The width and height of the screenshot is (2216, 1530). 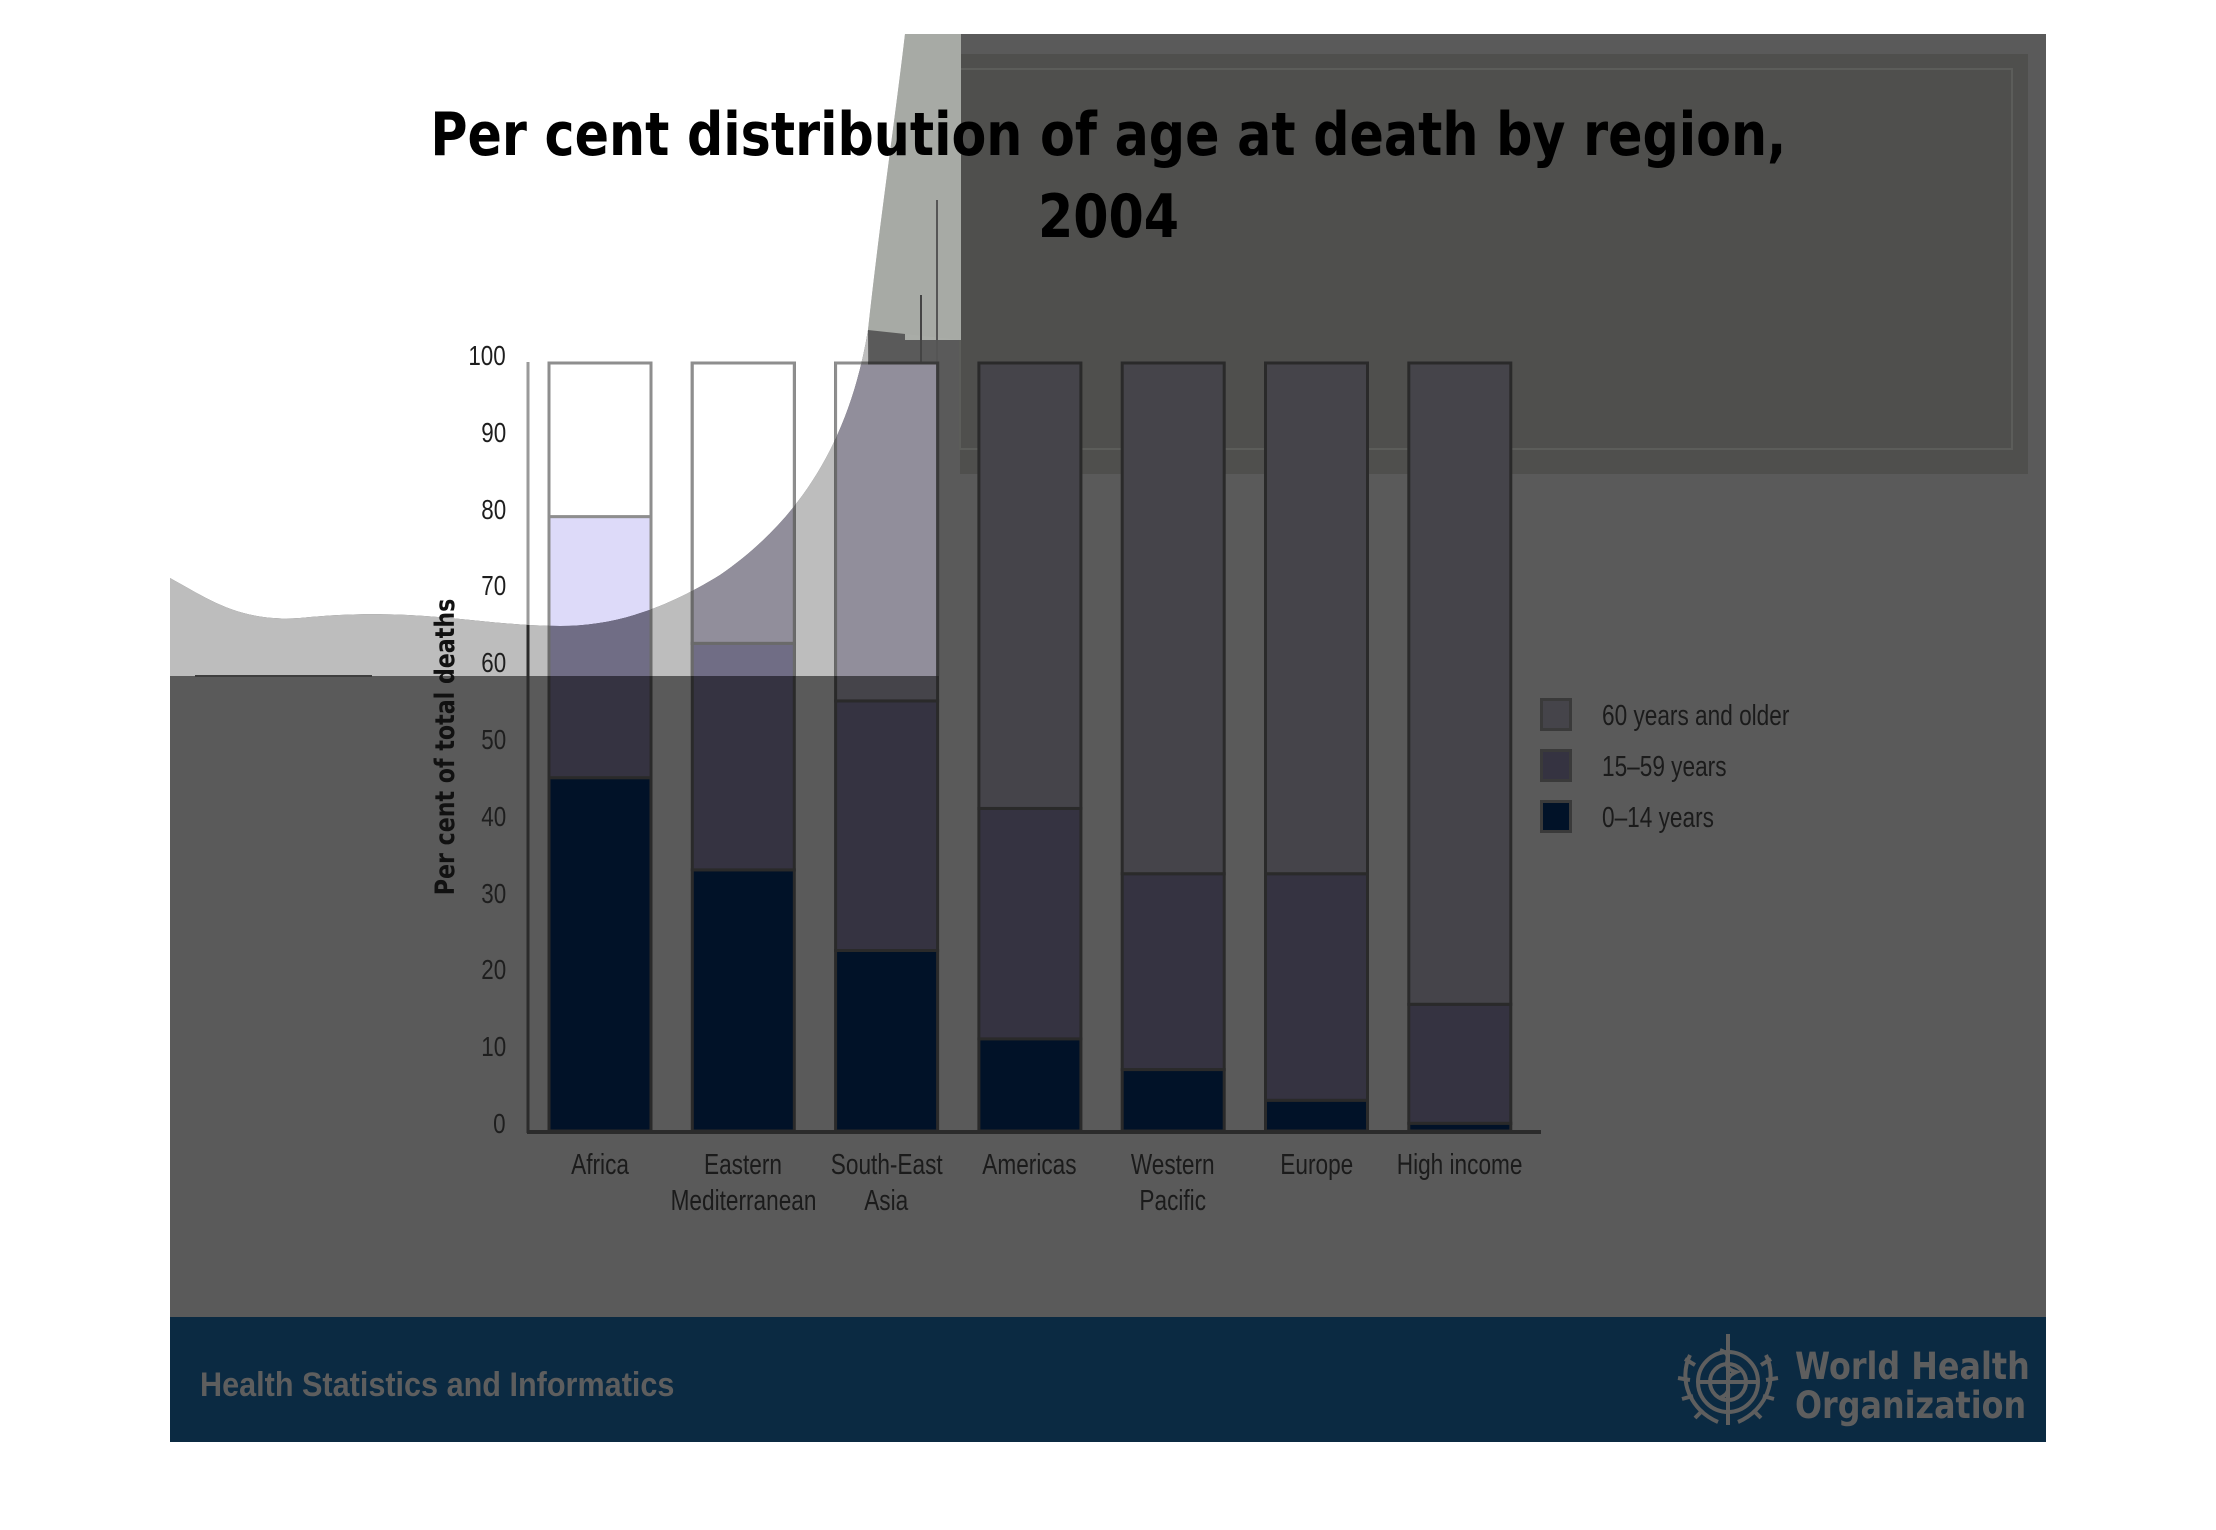 What do you see at coordinates (476, 586) in the screenshot?
I see `y-tick-label: 70` at bounding box center [476, 586].